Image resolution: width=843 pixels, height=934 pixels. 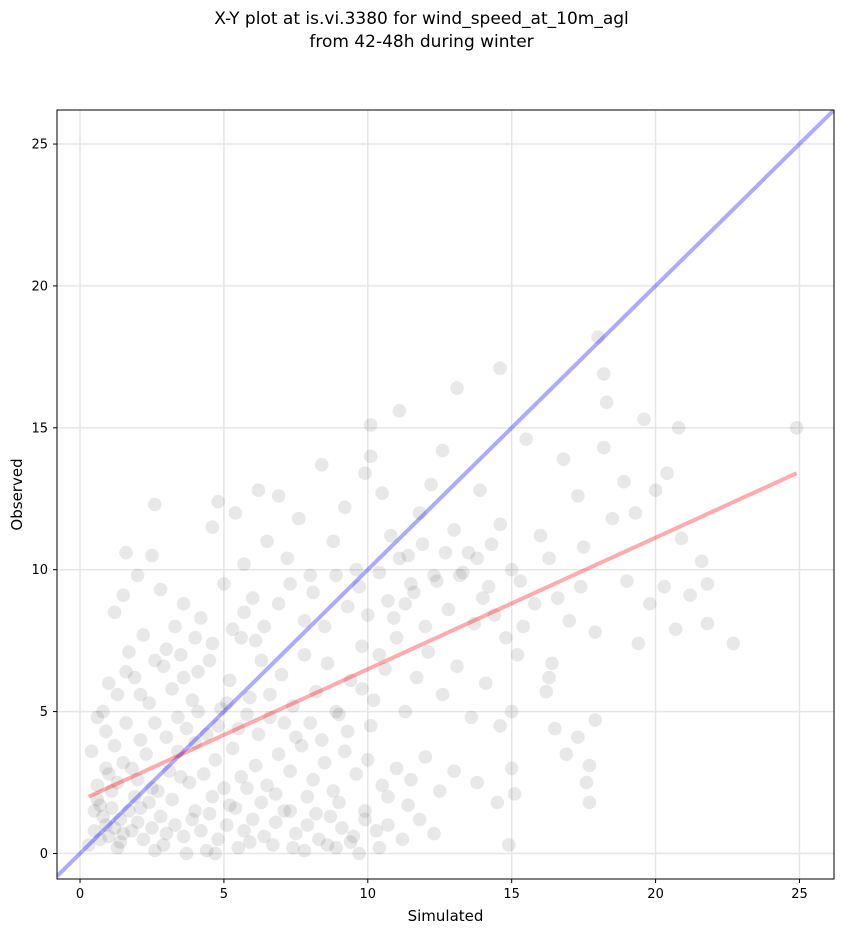 What do you see at coordinates (655, 894) in the screenshot?
I see `x-tick-label: 20` at bounding box center [655, 894].